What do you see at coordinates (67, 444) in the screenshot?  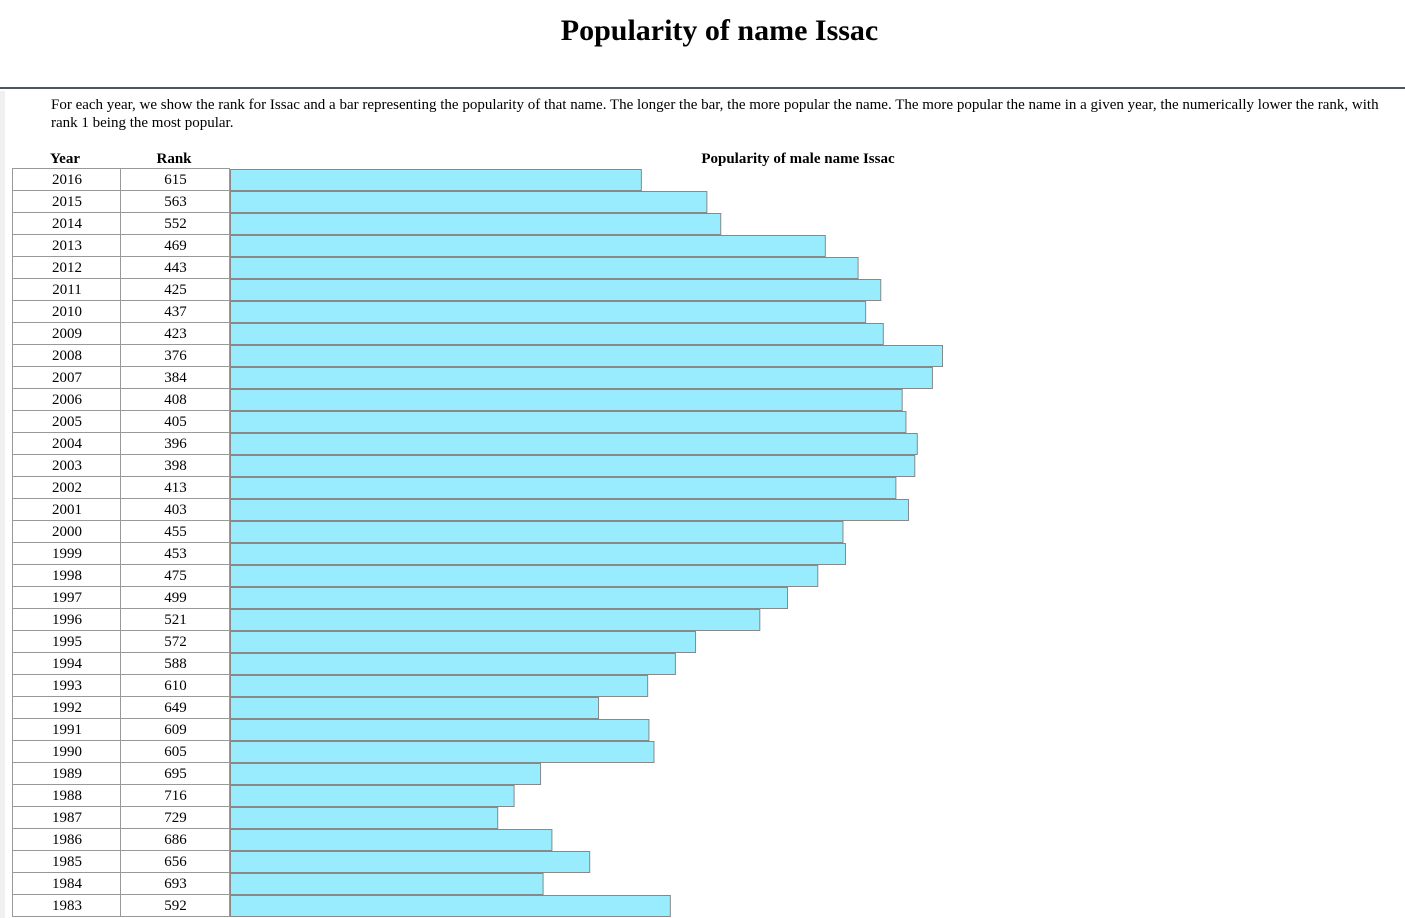 I see `year-label: 2004` at bounding box center [67, 444].